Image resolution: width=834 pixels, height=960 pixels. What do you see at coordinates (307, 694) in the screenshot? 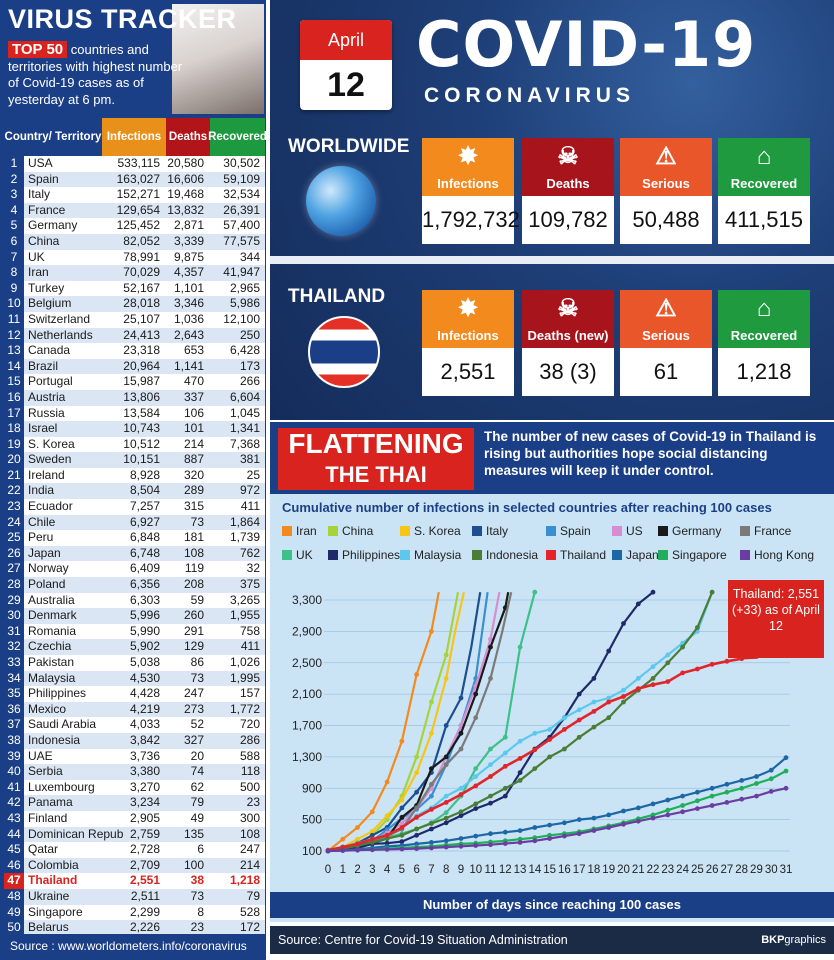
I see `y-tick-label: 2,100` at bounding box center [307, 694].